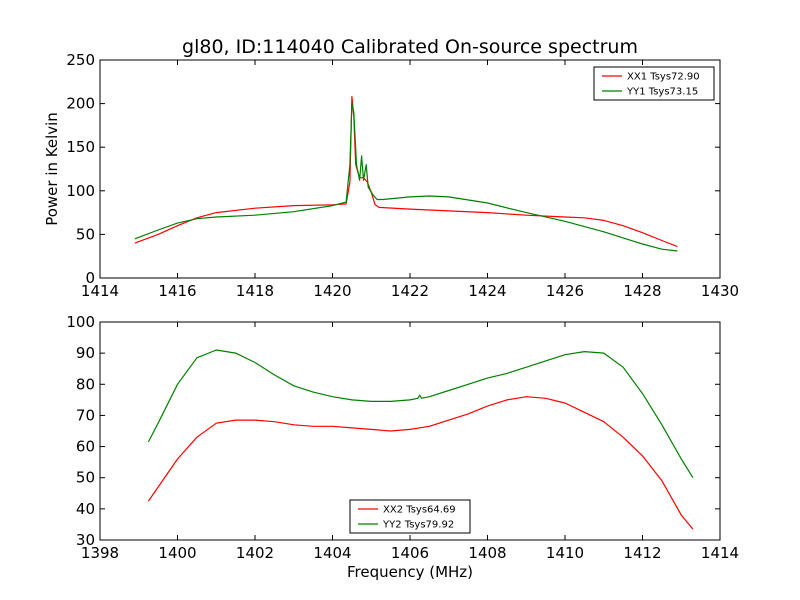  Describe the element at coordinates (410, 291) in the screenshot. I see `x-tick-label: 1422` at that location.